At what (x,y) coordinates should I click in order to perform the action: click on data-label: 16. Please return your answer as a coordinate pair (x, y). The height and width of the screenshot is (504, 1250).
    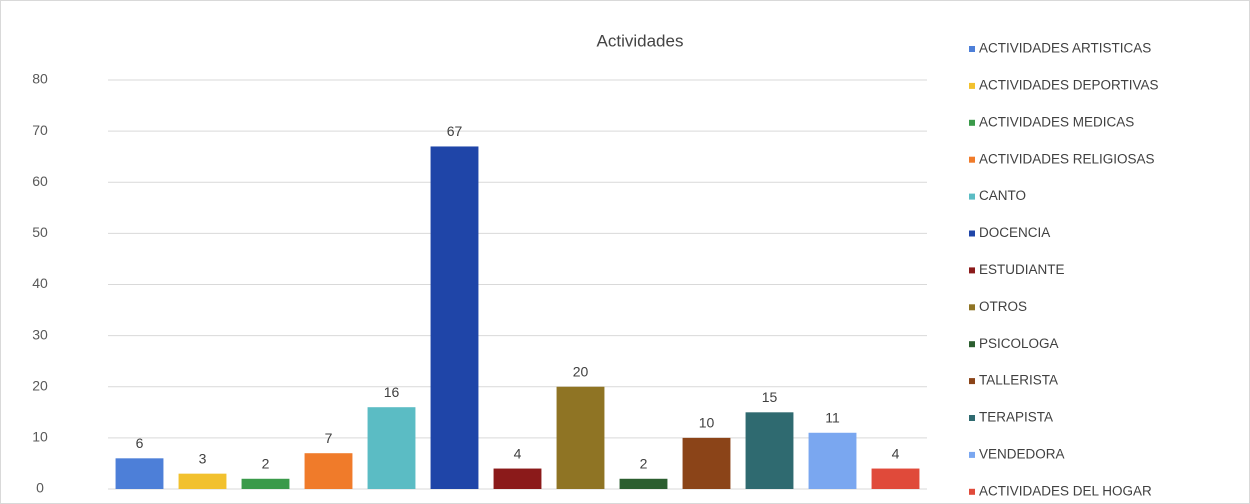
    Looking at the image, I should click on (392, 392).